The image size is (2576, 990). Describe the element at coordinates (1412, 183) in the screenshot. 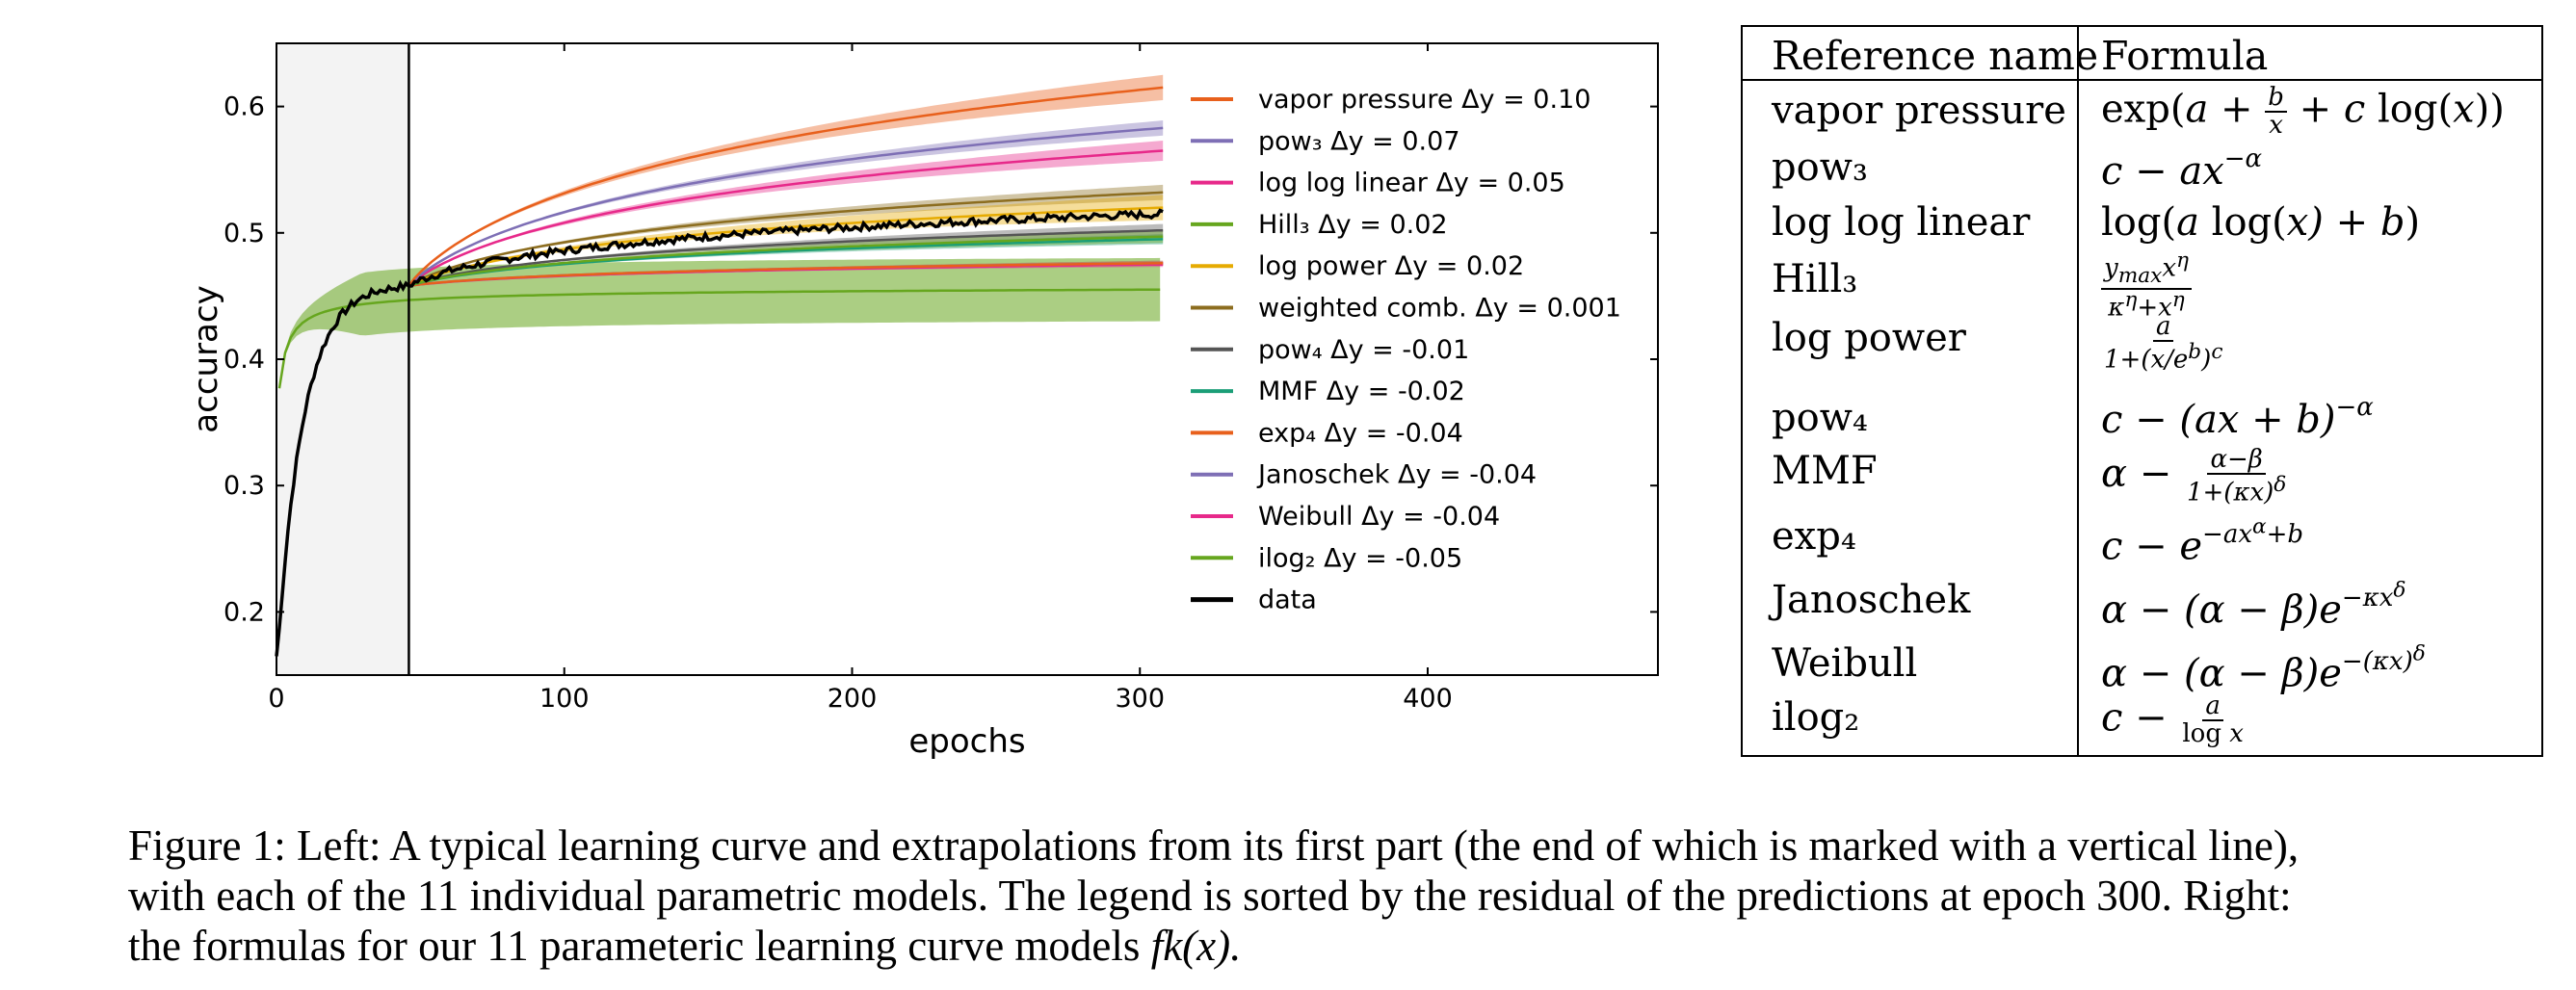

I see `legend-label: log log linear Δy = 0.05` at that location.